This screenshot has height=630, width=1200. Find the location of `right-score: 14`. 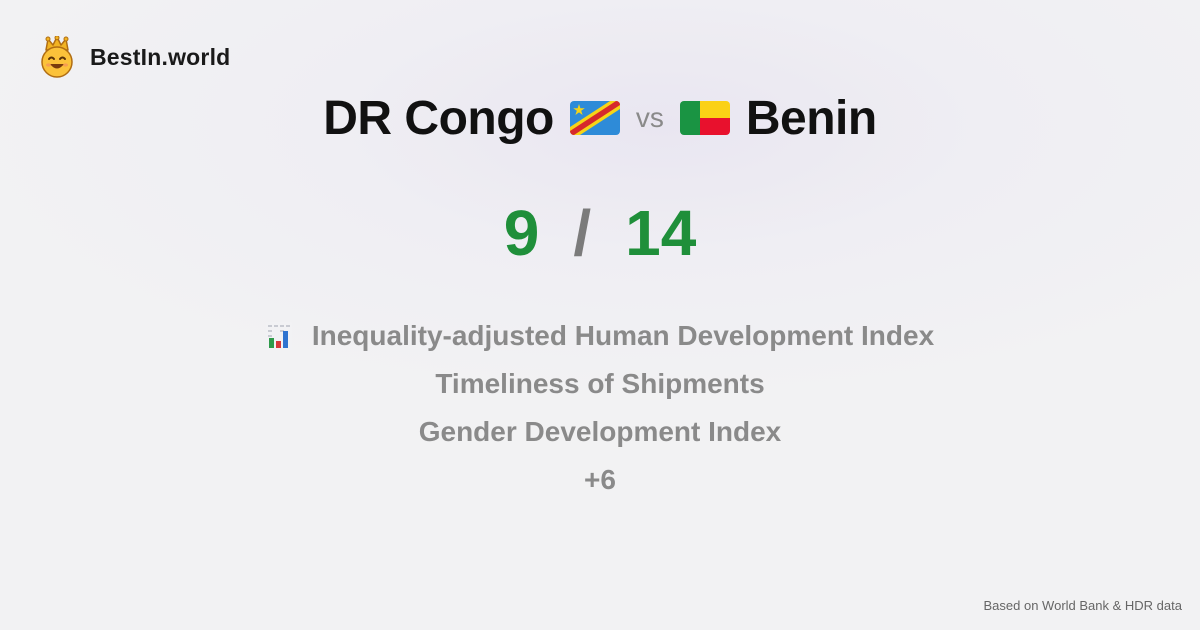

right-score: 14 is located at coordinates (661, 233).